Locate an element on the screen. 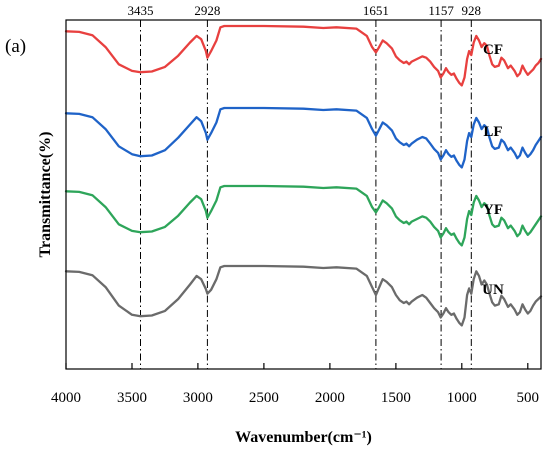  x-tick-label: 4000 is located at coordinates (66, 398).